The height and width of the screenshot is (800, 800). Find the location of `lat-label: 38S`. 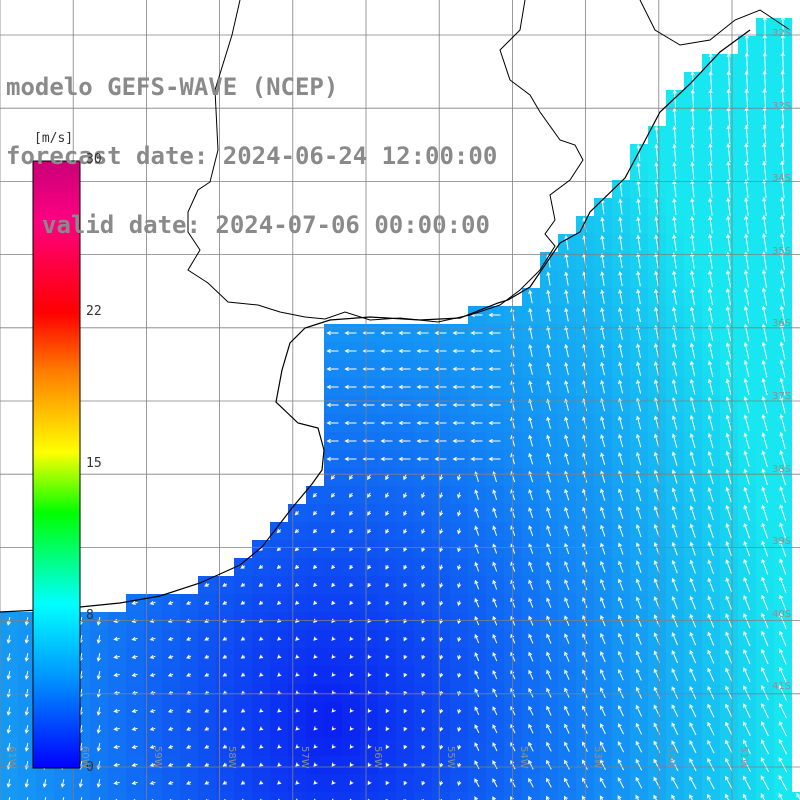

lat-label: 38S is located at coordinates (782, 469).